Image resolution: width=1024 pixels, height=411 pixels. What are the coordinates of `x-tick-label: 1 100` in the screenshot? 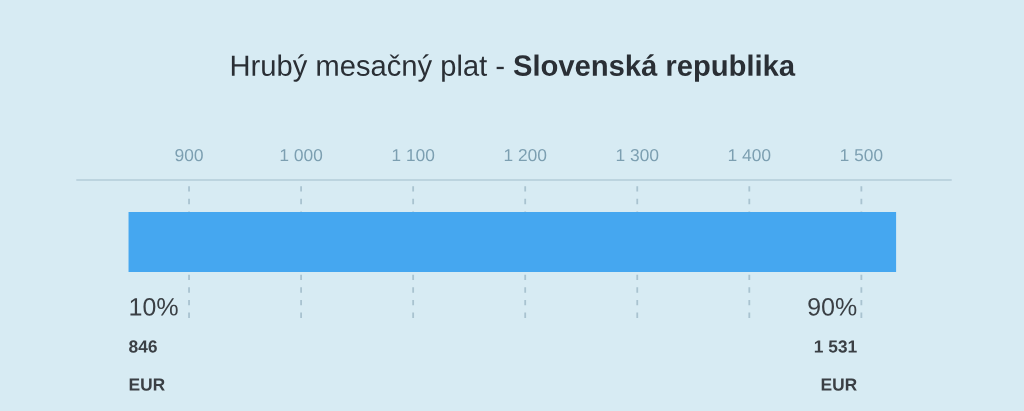 It's located at (413, 155).